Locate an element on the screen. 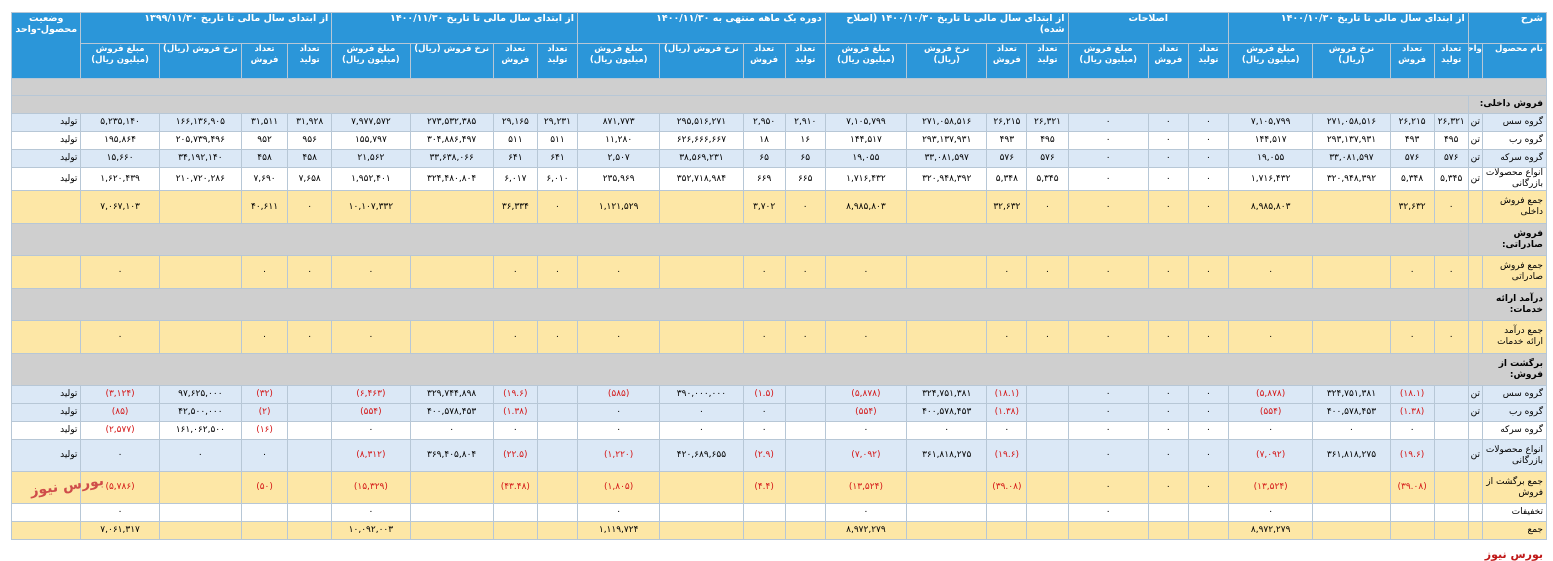 This screenshot has width=1553, height=561. value-cell: ۱۶۱,۰۶۲,۵۰۰ is located at coordinates (200, 430).